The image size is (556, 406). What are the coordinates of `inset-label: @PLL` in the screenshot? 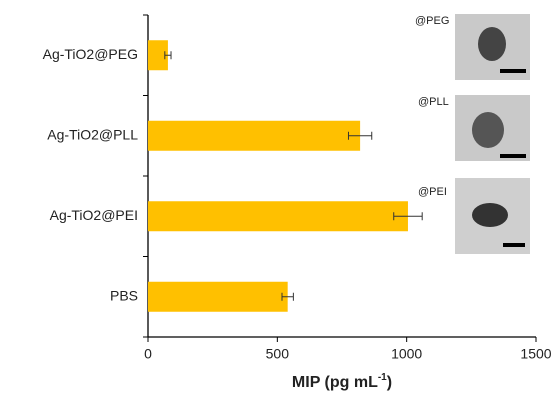 It's located at (433, 102).